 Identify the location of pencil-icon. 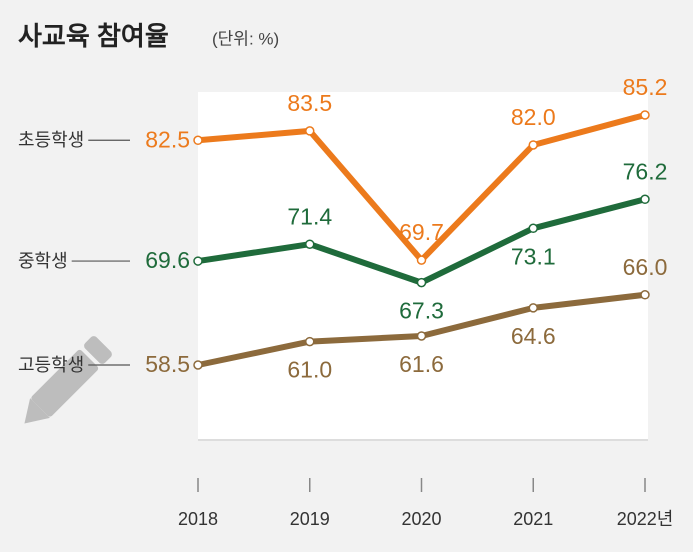
(68, 380).